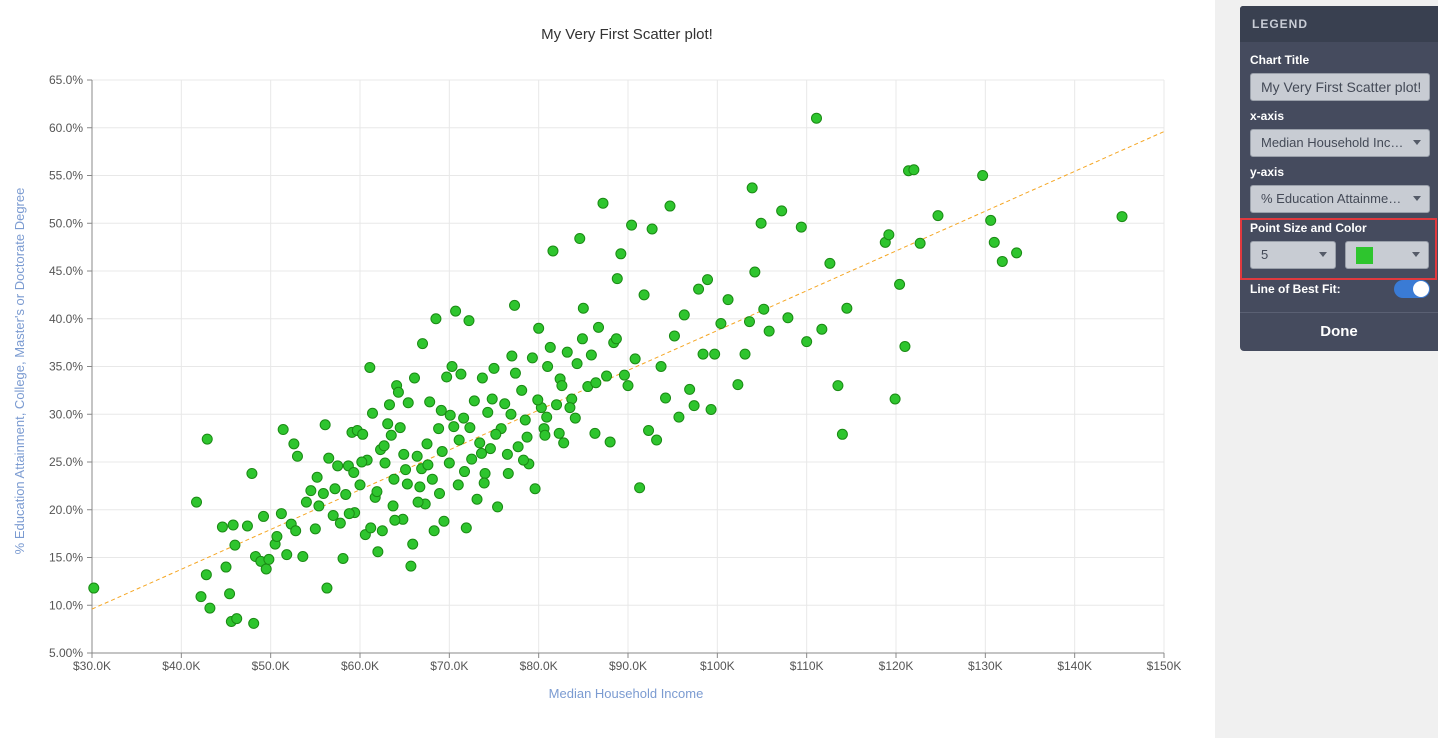  I want to click on x-axis-select: Median Household Income, so click(1340, 143).